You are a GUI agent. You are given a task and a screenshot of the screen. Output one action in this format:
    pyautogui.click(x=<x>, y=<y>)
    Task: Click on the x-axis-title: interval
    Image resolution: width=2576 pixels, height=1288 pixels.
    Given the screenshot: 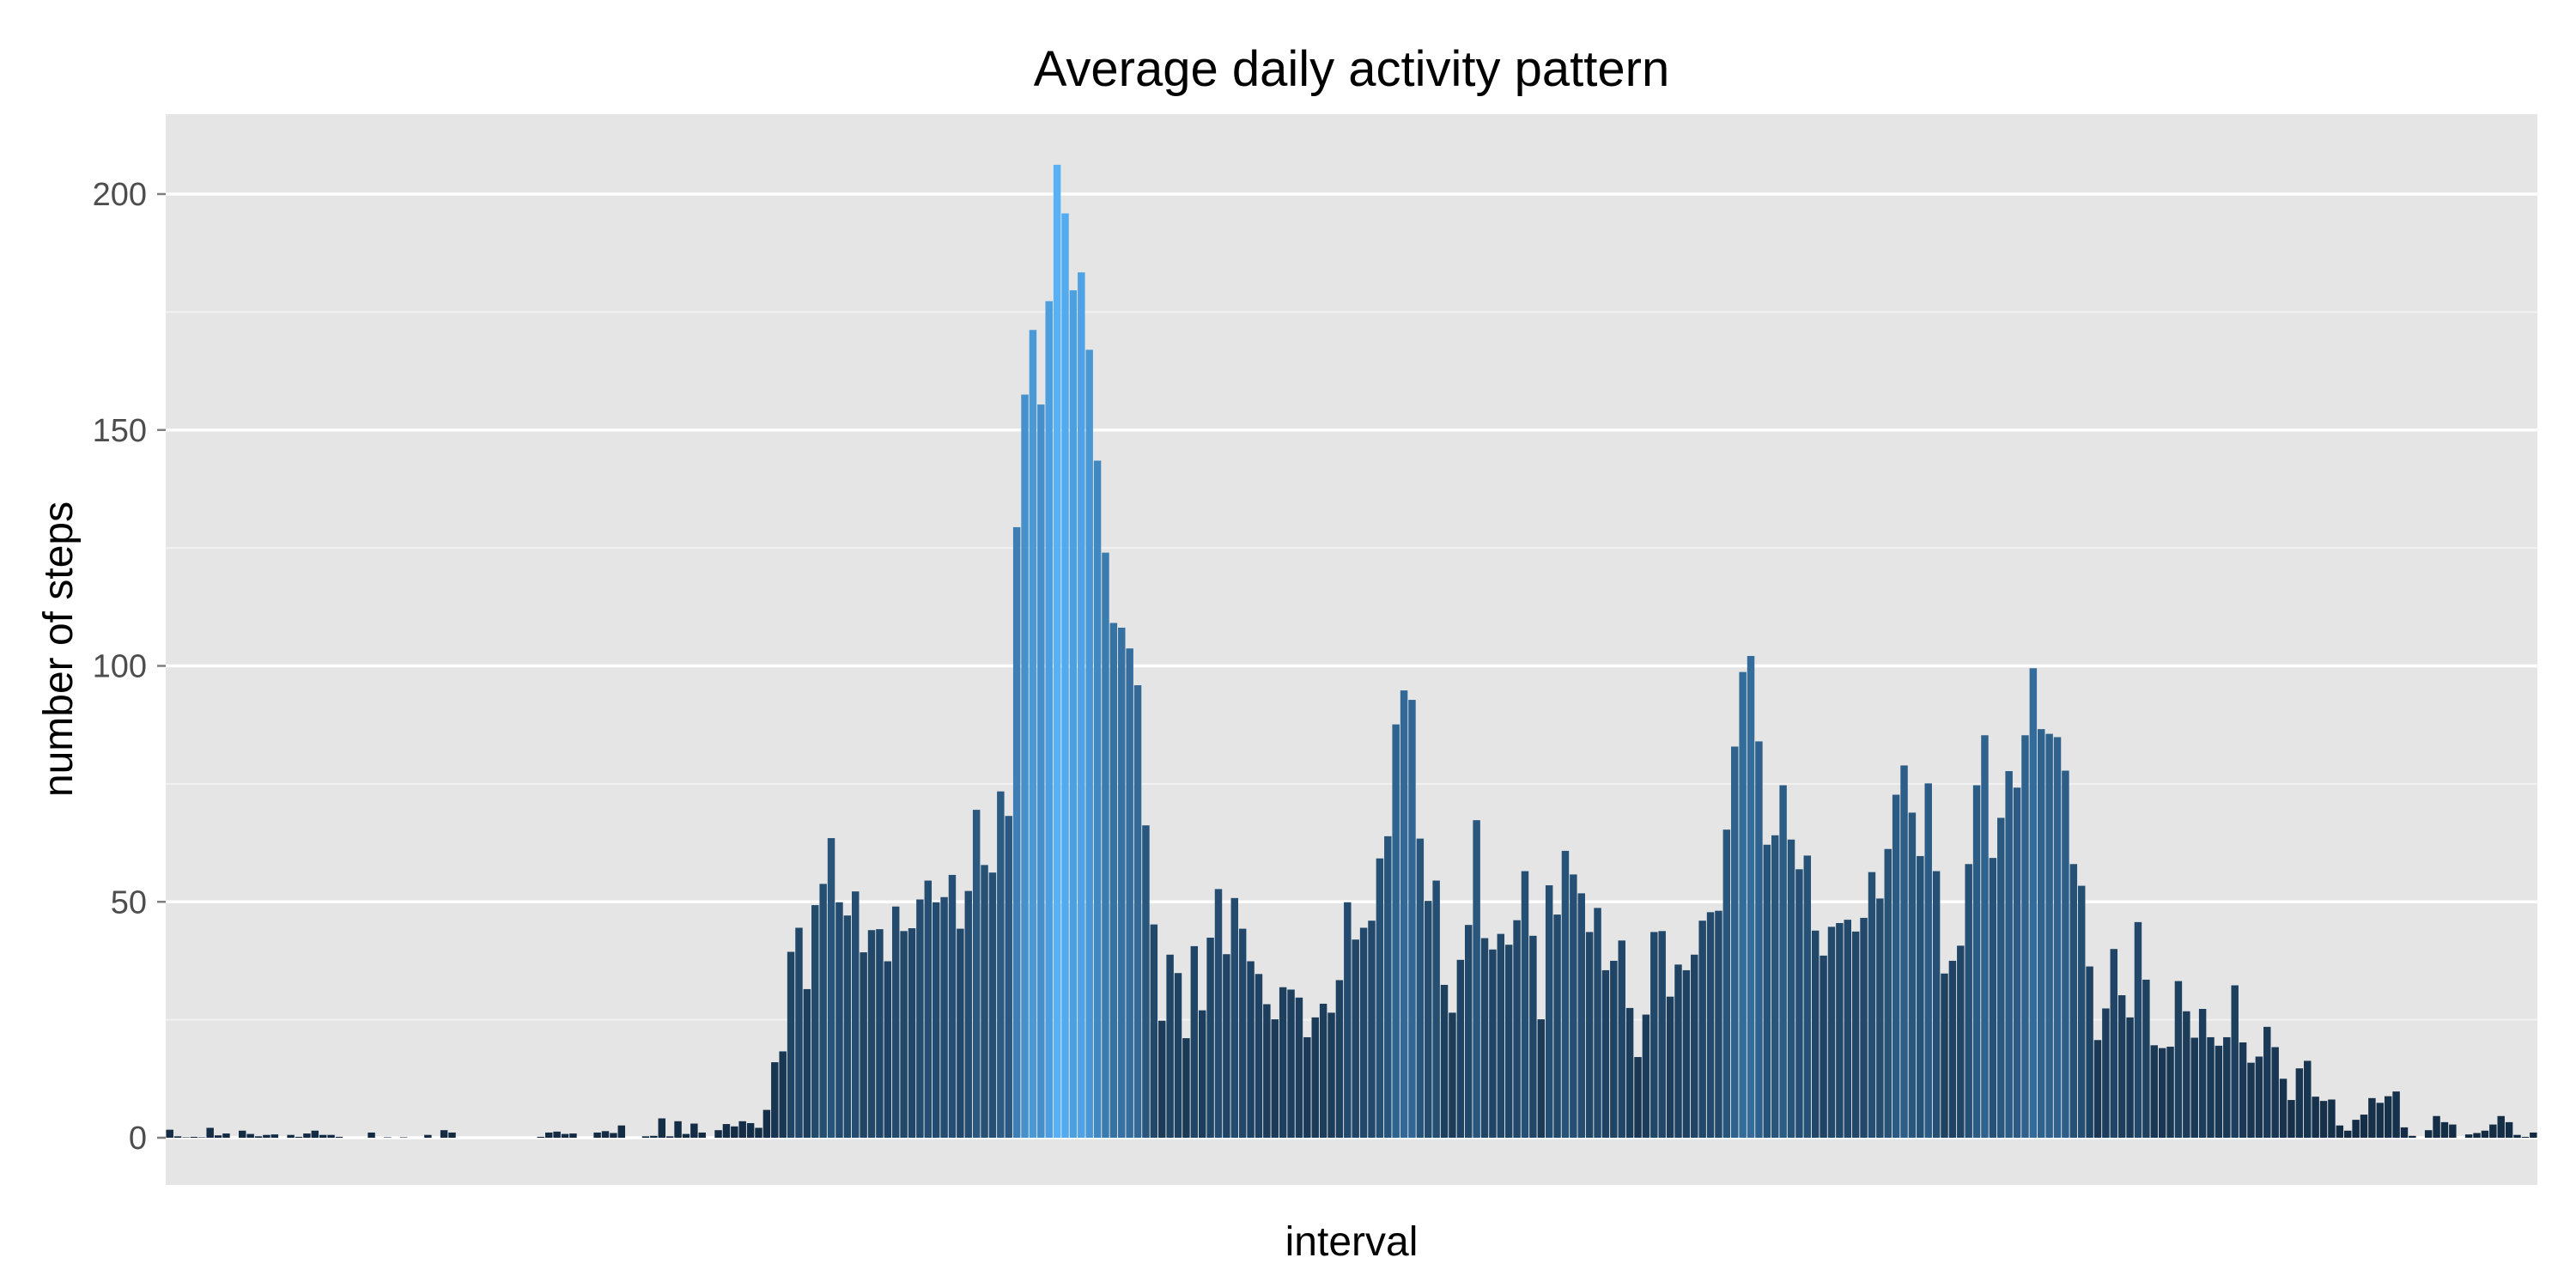 What is the action you would take?
    pyautogui.click(x=1352, y=1242)
    